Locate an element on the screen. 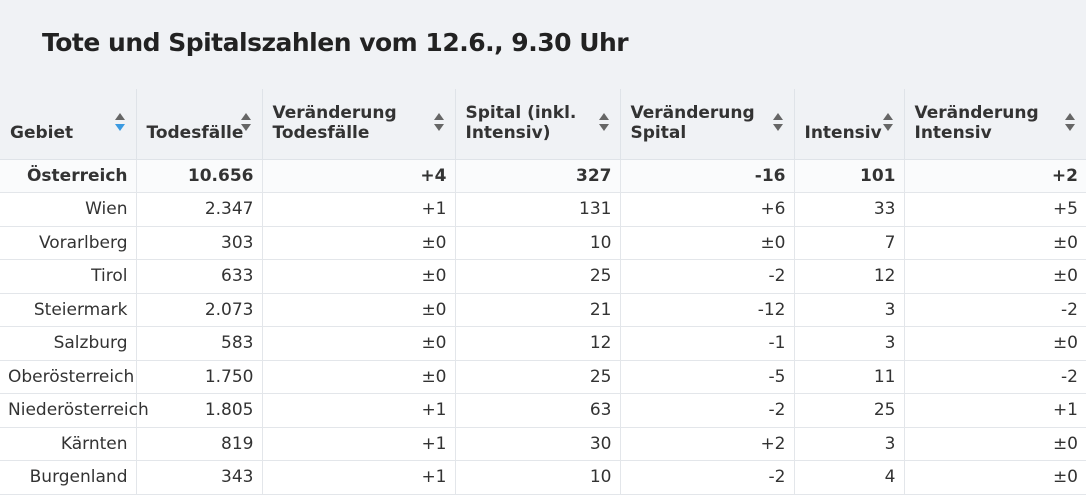 This screenshot has height=498, width=1086. table-cell: 303 is located at coordinates (199, 243).